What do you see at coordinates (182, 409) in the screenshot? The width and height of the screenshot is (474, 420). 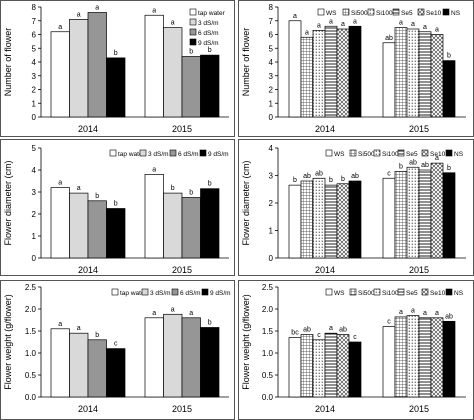 I see `x-category-label: 2015` at bounding box center [182, 409].